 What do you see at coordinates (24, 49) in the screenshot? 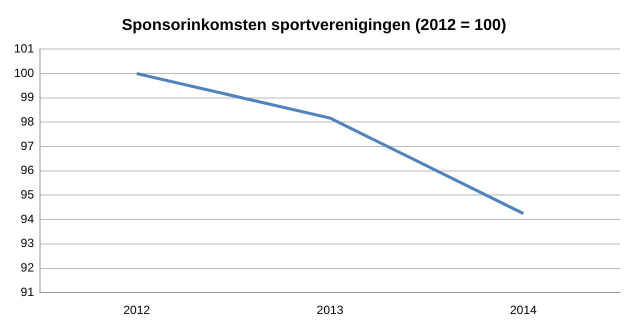
I see `y-tick-label: 101` at bounding box center [24, 49].